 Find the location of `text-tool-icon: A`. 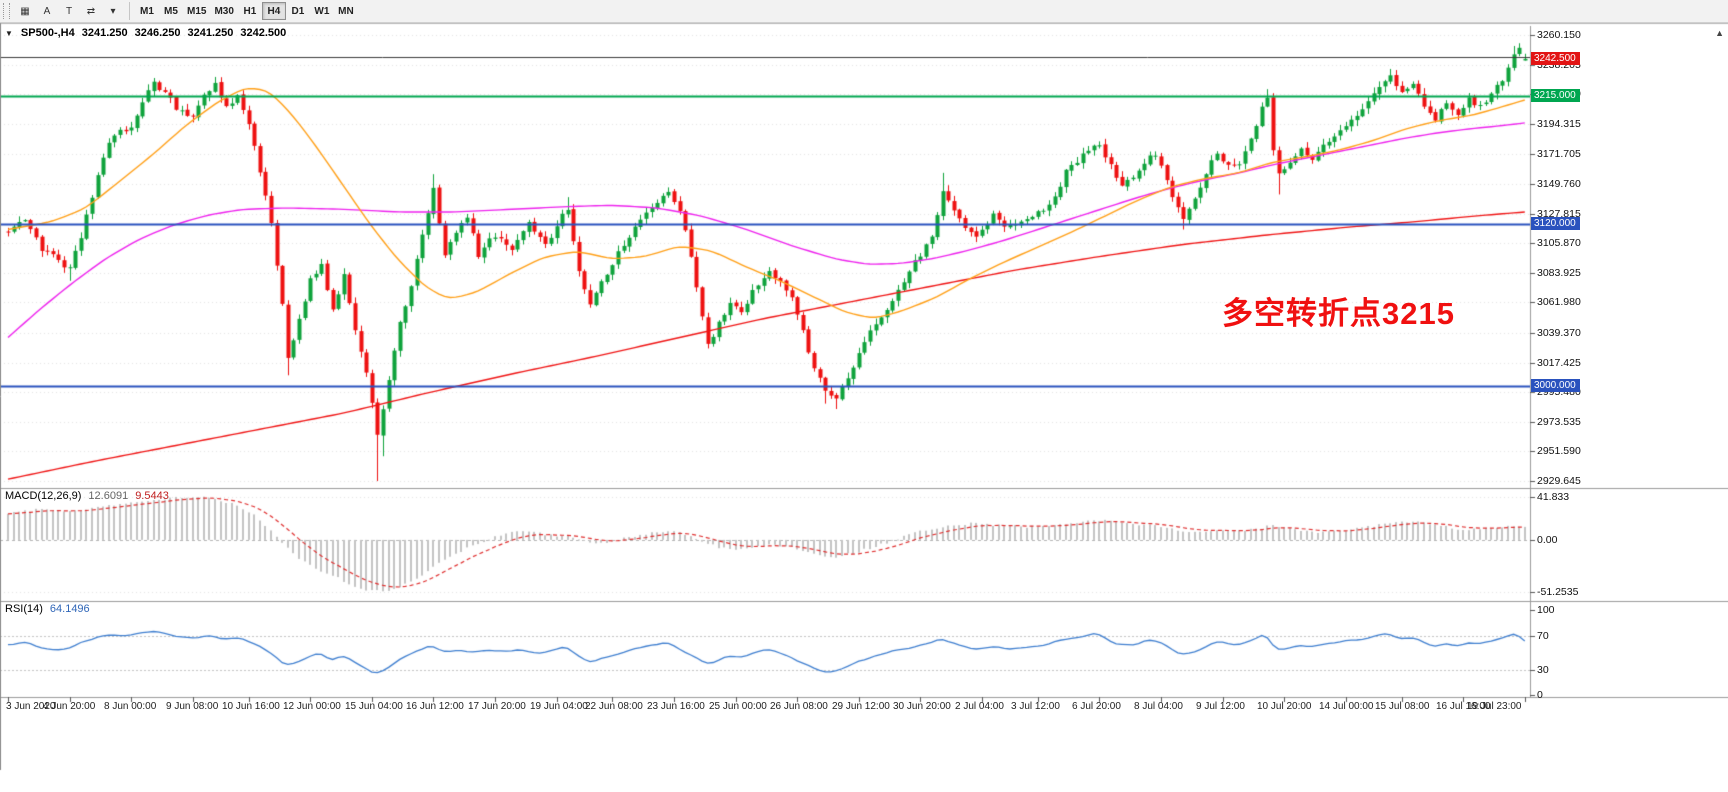

text-tool-icon: A is located at coordinates (47, 11).